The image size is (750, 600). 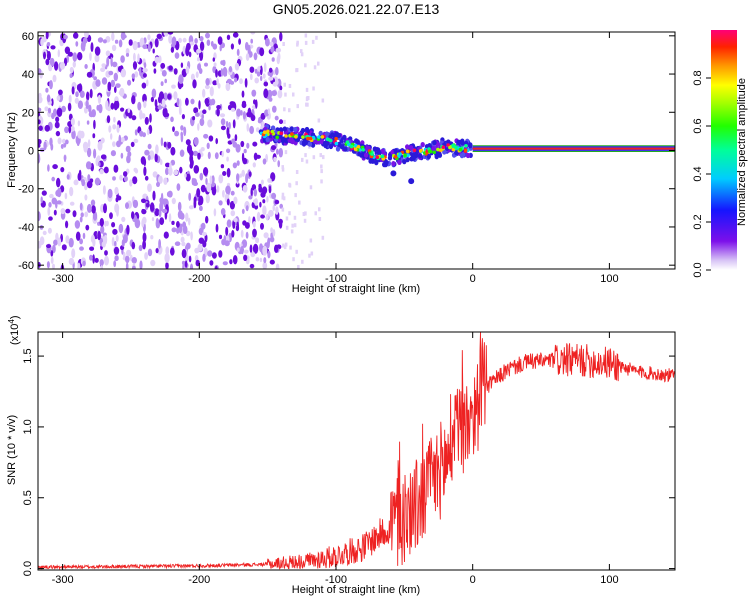 I want to click on spectrogram-xtick-label: -100, so click(x=336, y=279).